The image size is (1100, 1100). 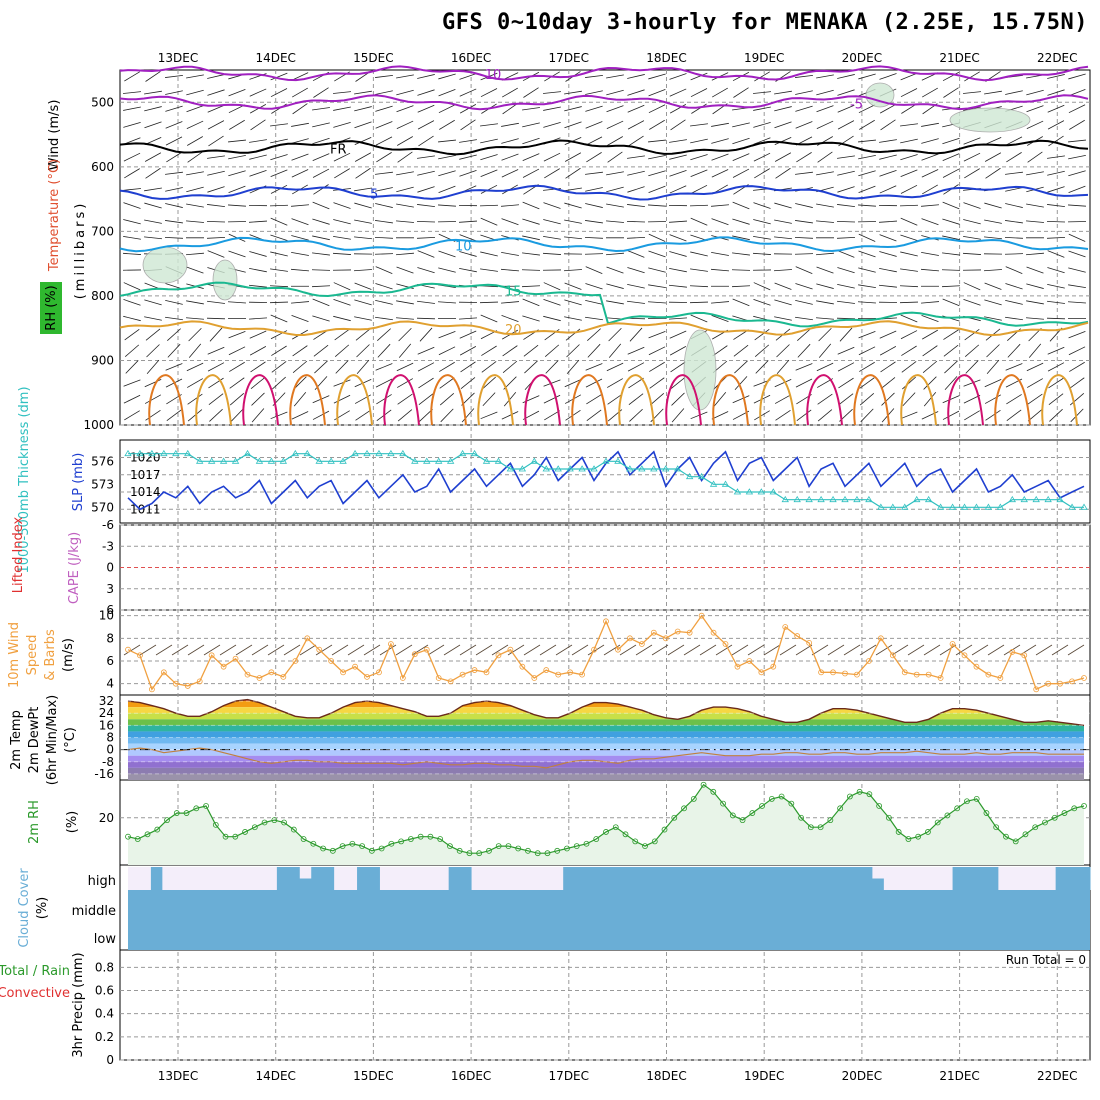 I want to click on stability-tick-label: 0, so click(x=110, y=568).